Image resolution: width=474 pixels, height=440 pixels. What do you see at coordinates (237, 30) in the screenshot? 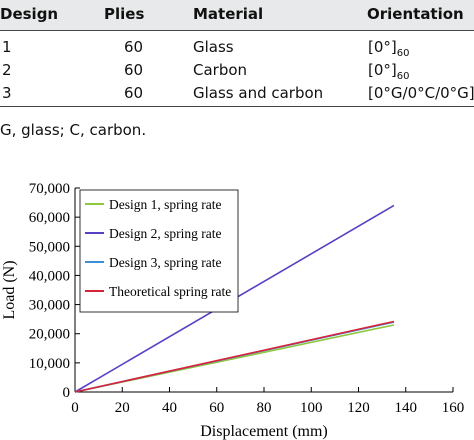
I see `header-rule` at bounding box center [237, 30].